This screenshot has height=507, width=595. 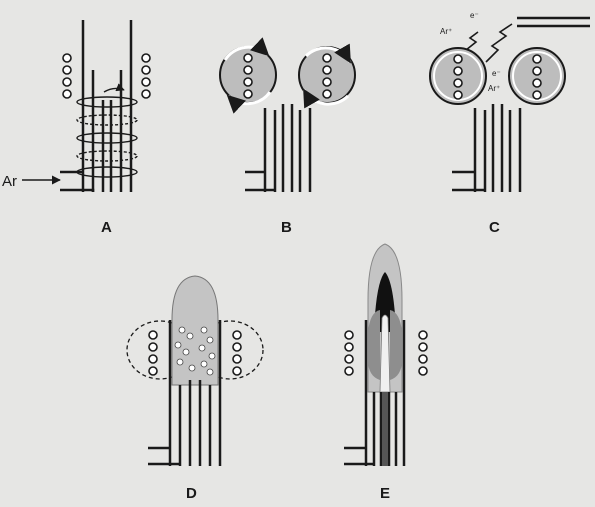 What do you see at coordinates (494, 88) in the screenshot?
I see `argon-ion-label-2: Ar⁺` at bounding box center [494, 88].